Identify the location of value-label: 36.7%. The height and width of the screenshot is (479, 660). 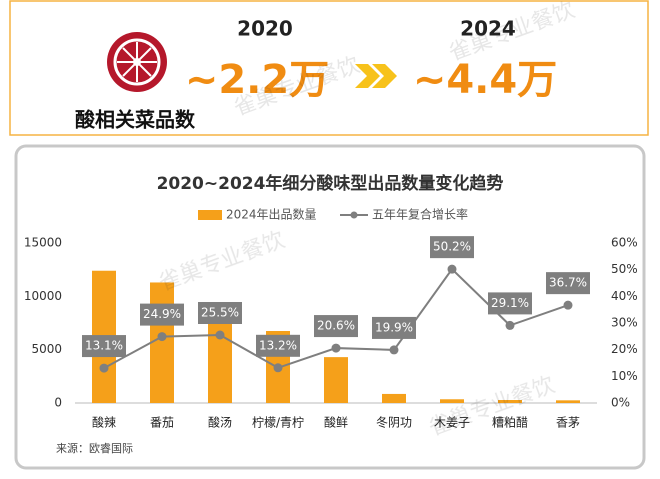
(568, 283).